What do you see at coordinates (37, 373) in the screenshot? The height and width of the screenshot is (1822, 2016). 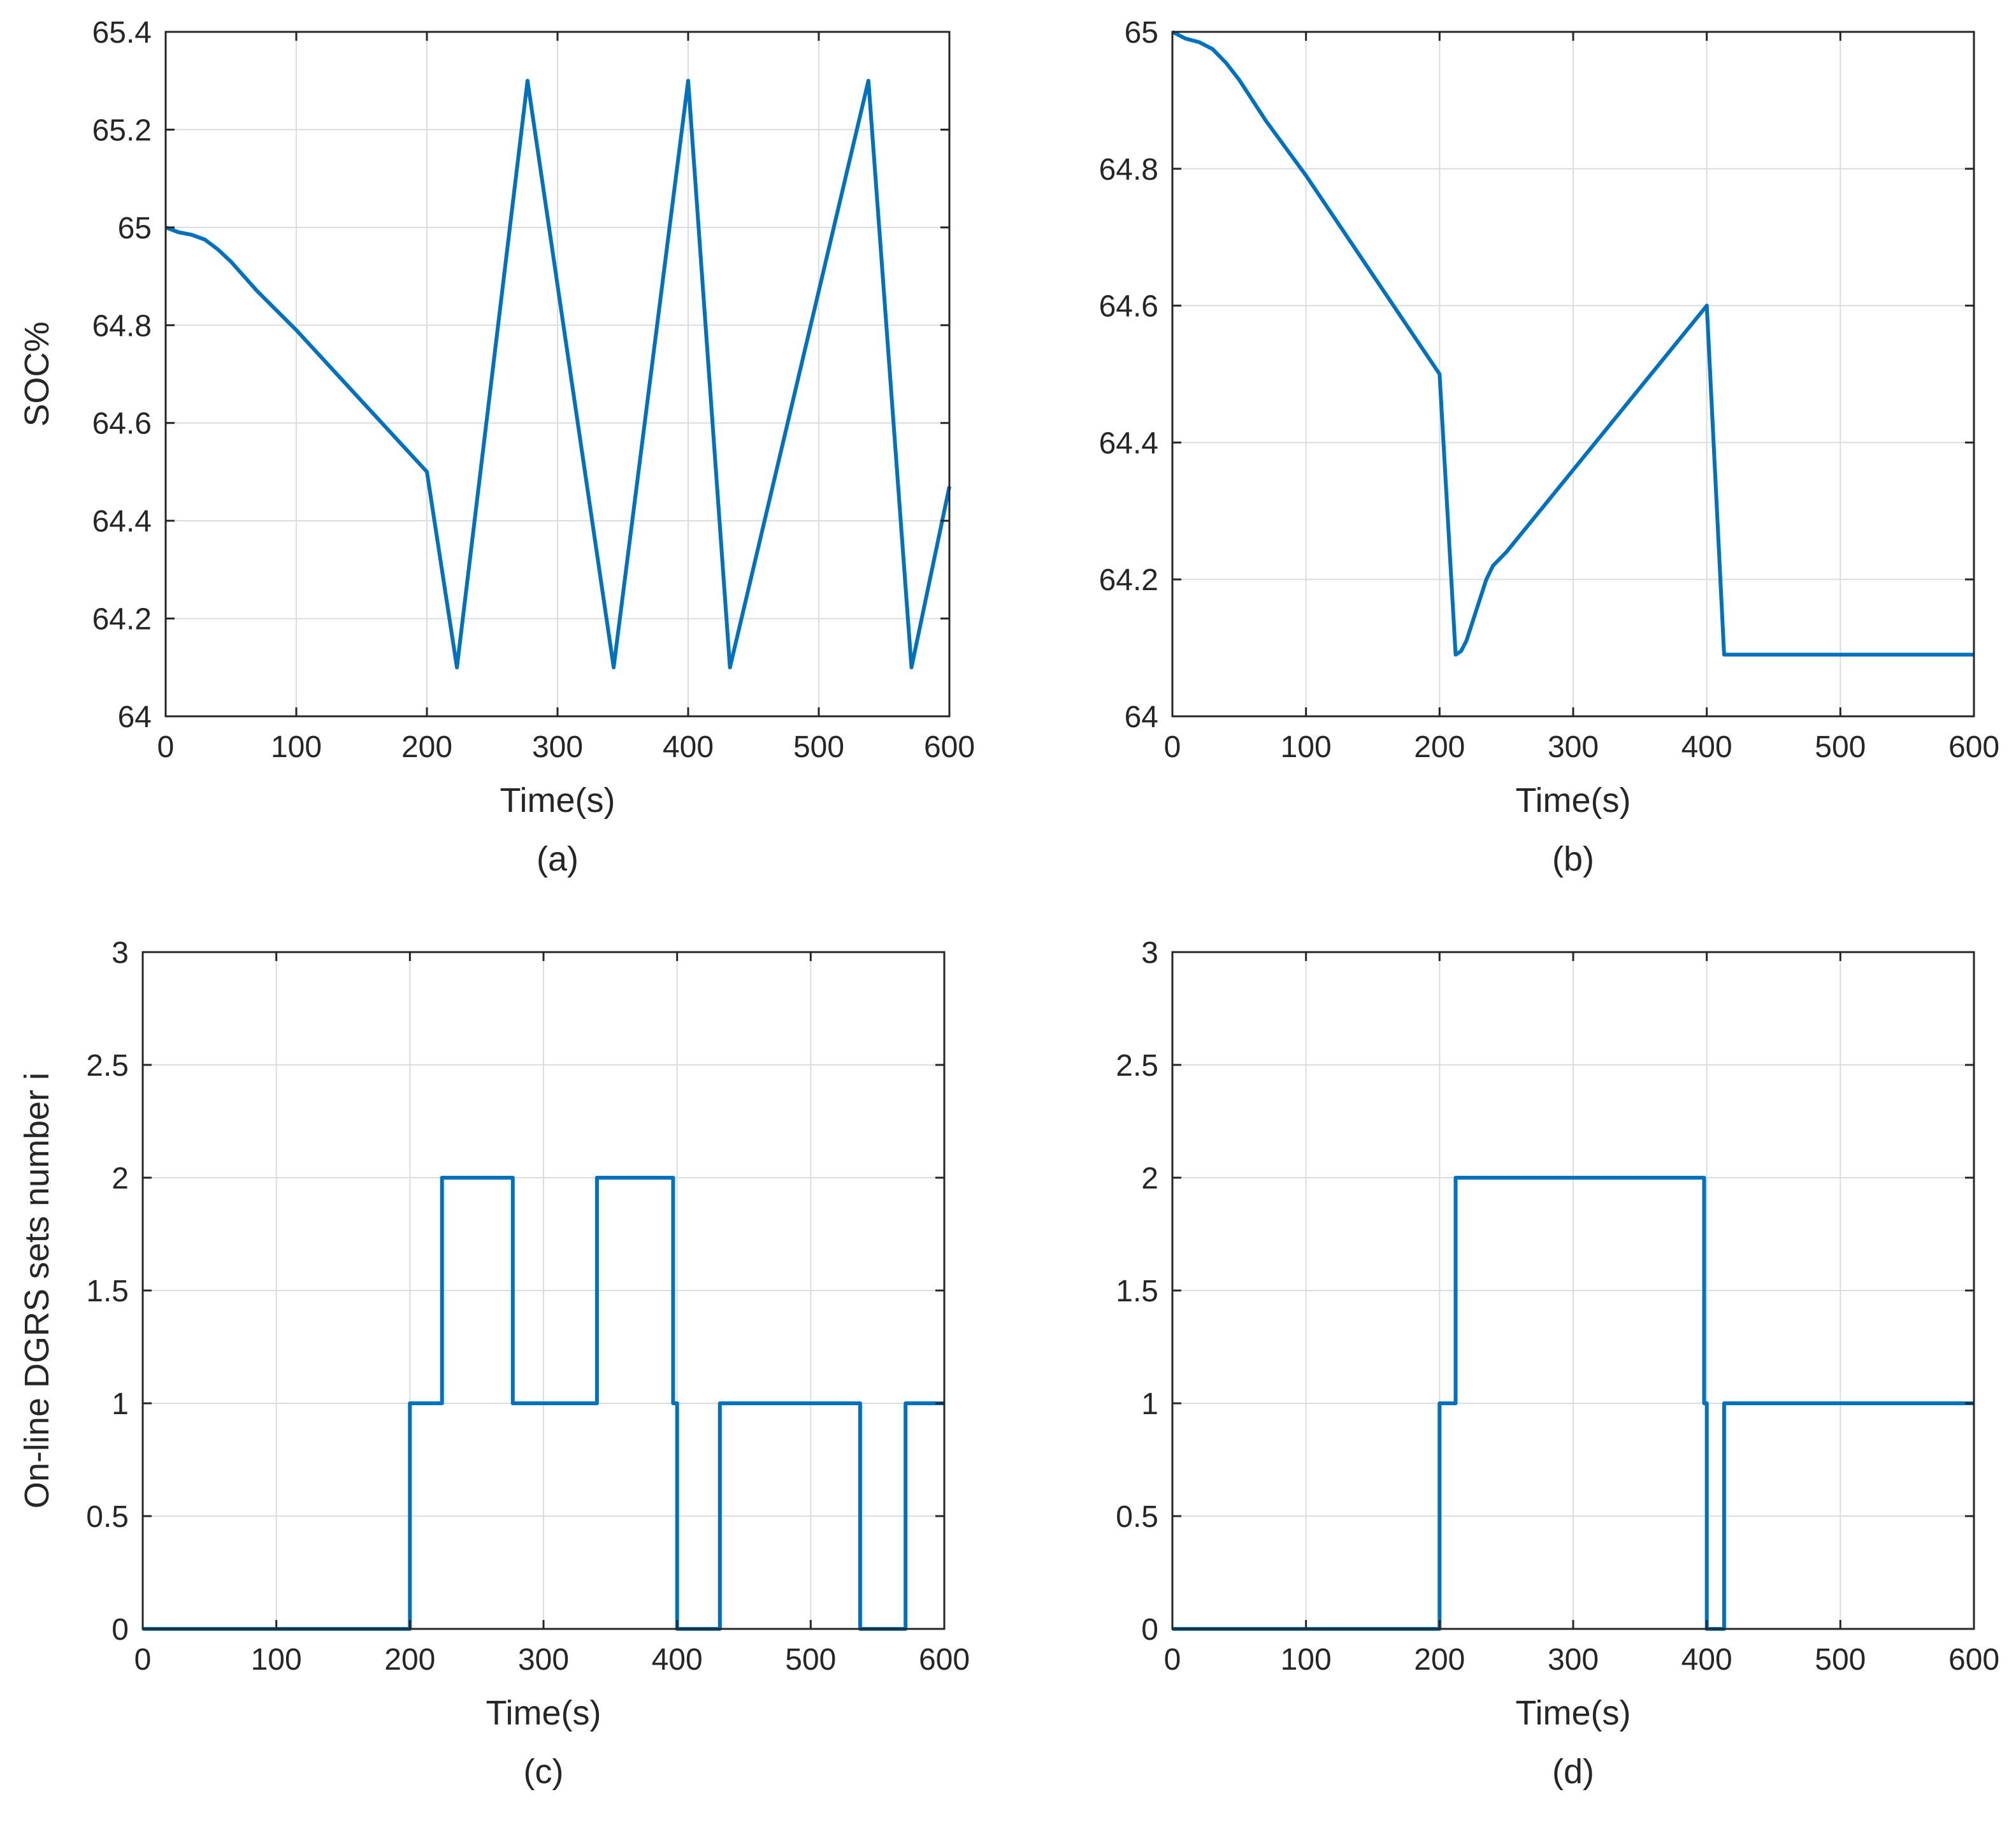 I see `y-axis-label: SOC%` at bounding box center [37, 373].